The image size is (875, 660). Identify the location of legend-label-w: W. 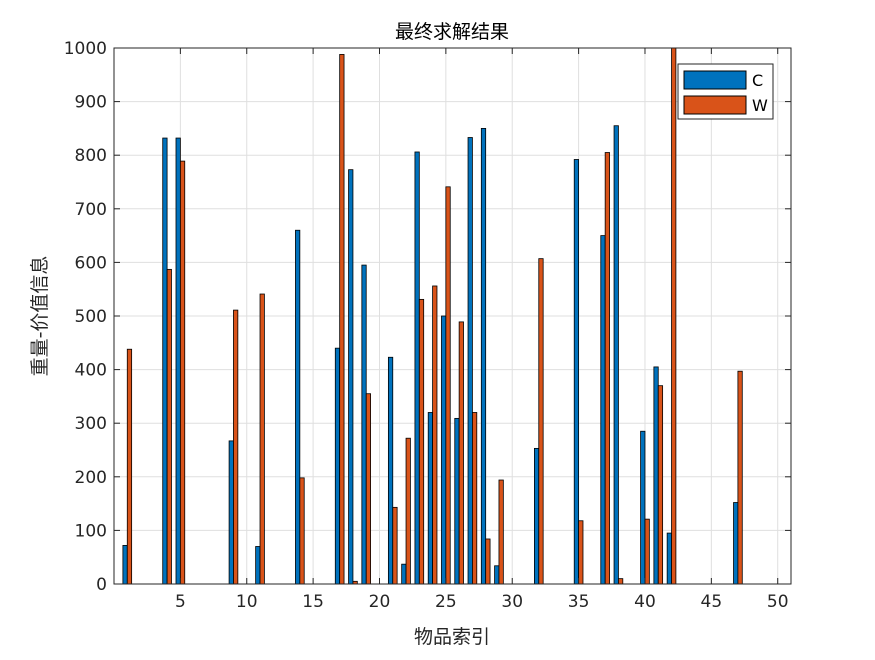
(760, 105).